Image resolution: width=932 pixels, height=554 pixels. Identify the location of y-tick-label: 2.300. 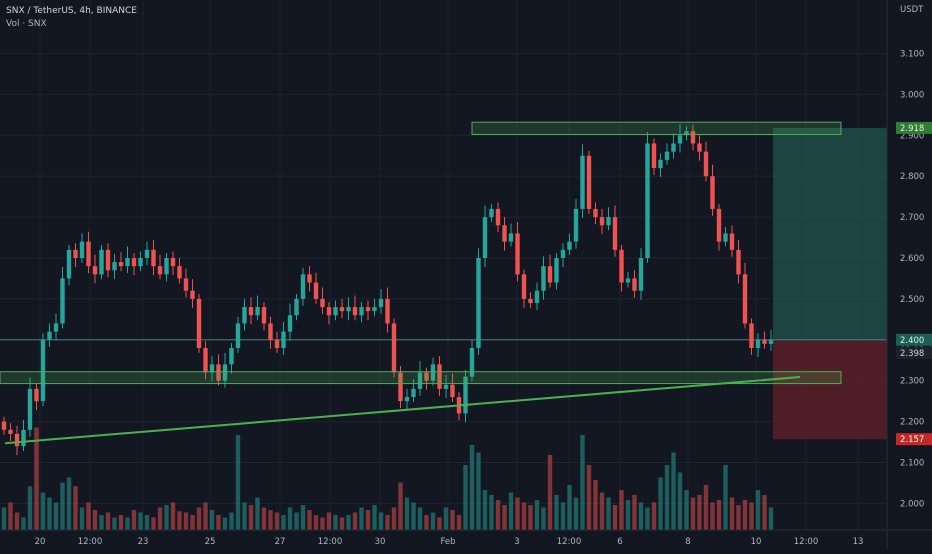
(912, 382).